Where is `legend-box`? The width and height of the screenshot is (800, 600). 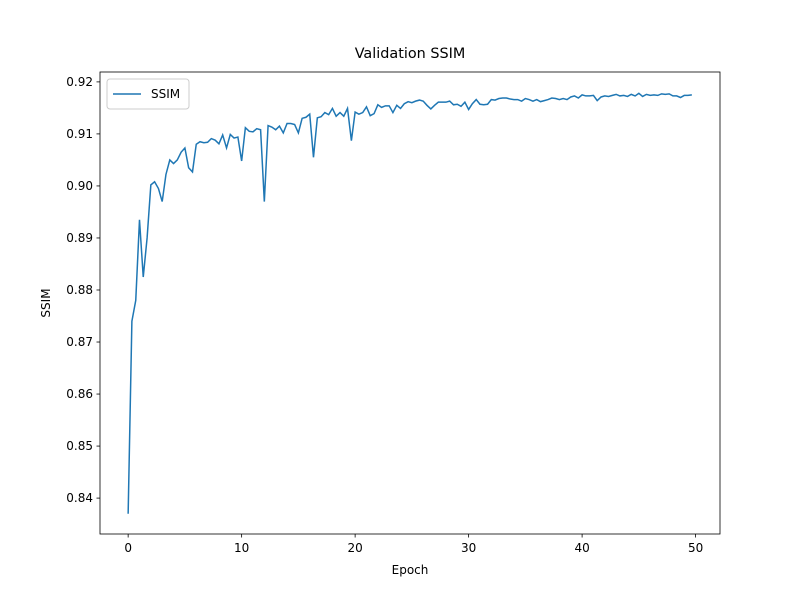 legend-box is located at coordinates (148, 94).